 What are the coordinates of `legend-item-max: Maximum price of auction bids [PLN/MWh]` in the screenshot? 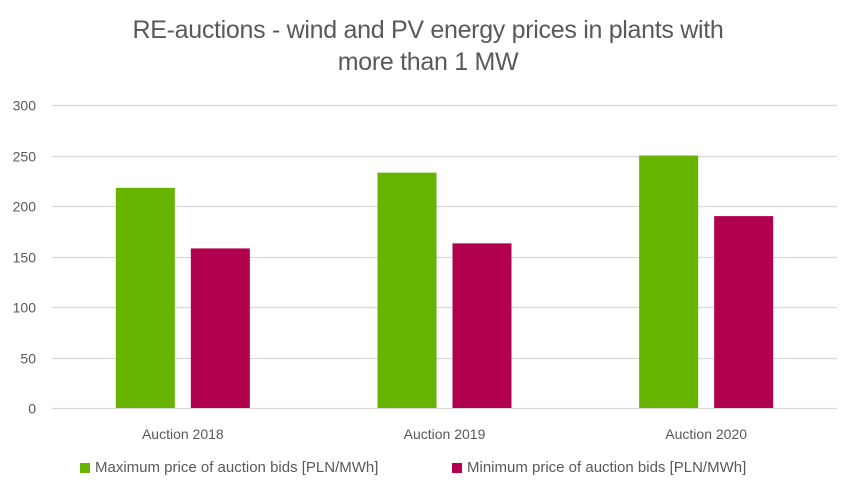 It's located at (229, 467).